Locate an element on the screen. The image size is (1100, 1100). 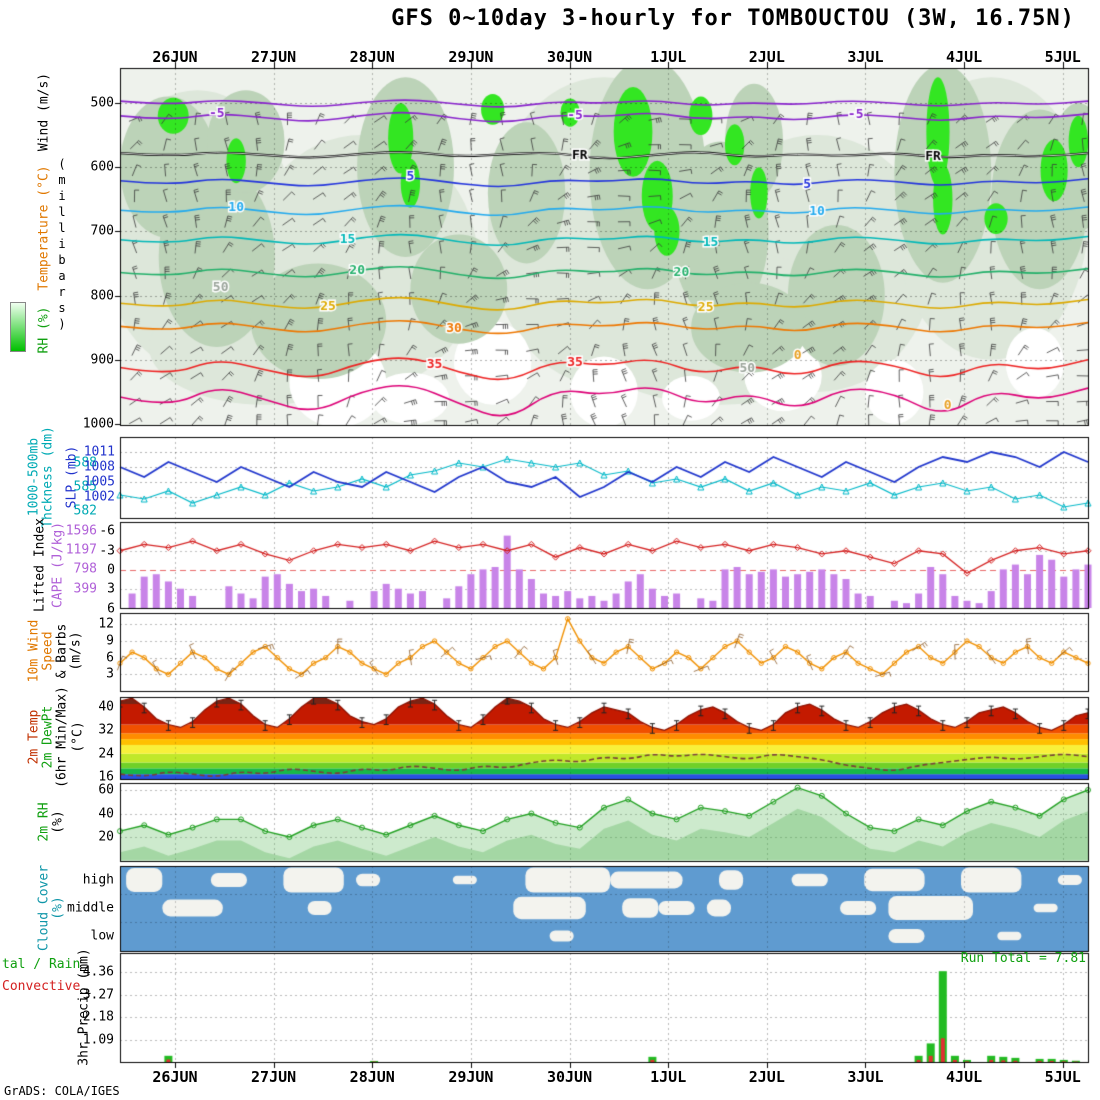
pressure-tick-label: 500 is located at coordinates (102, 103).